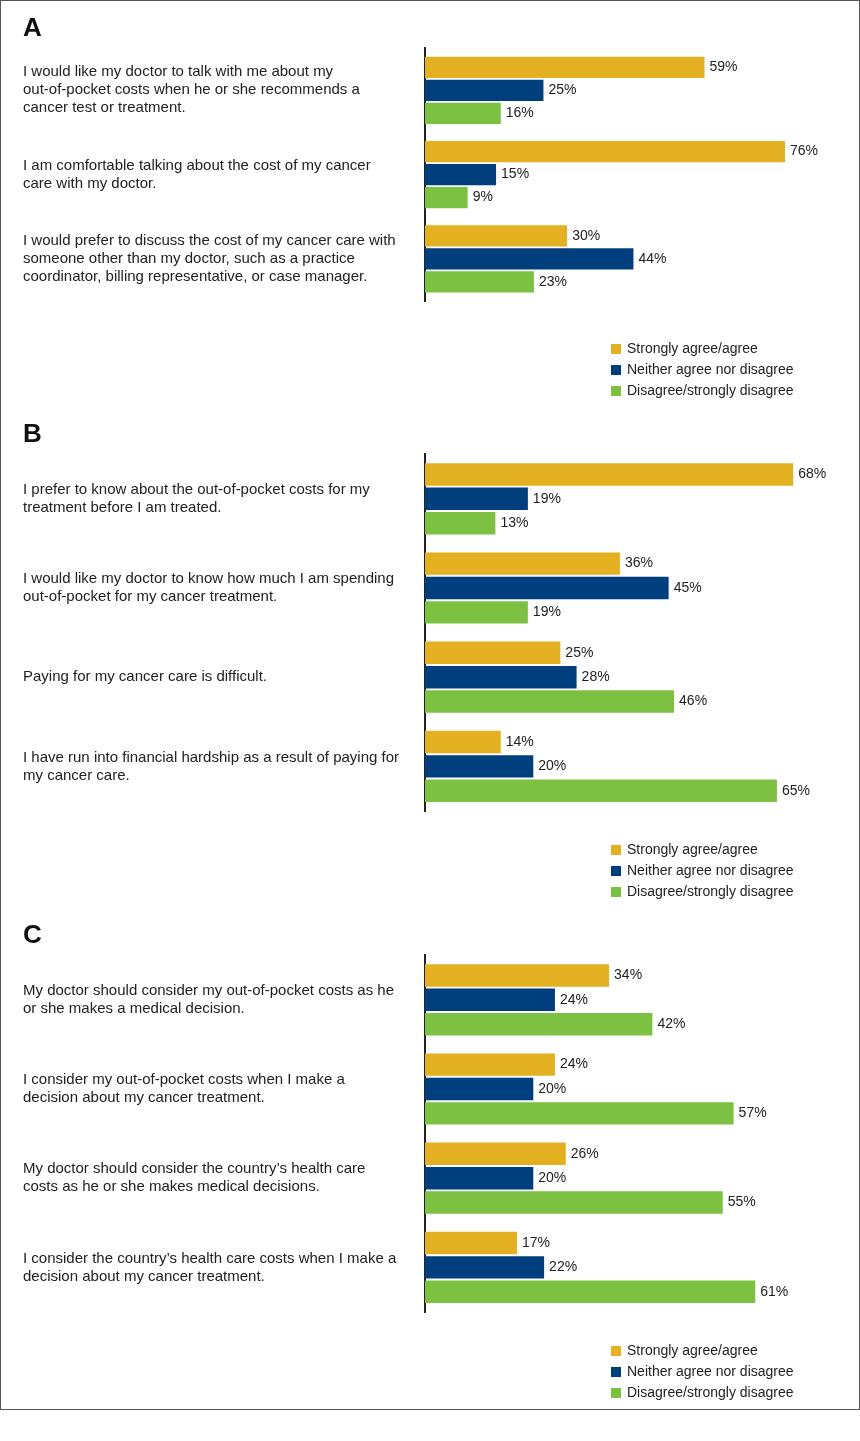 This screenshot has height=1441, width=860. I want to click on y-tick-label: I would like my doctor to talk with me about my out-of-pocket costs when he or she recommends a cancer test or treatment., so click(192, 89).